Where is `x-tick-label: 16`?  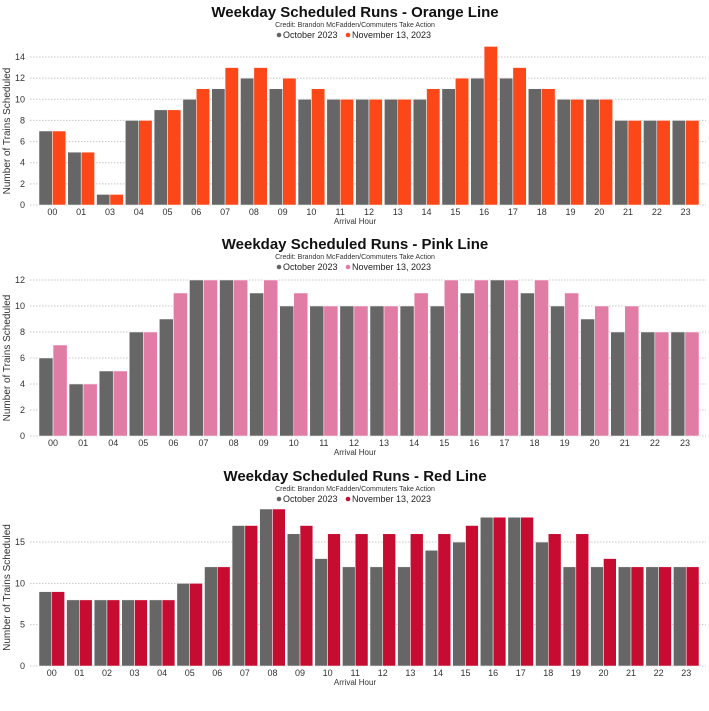 x-tick-label: 16 is located at coordinates (493, 673).